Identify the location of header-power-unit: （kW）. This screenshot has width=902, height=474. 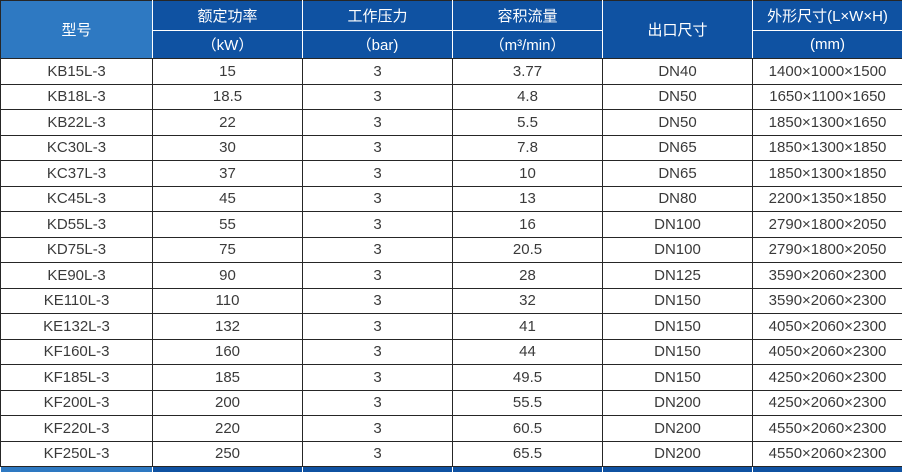
(227, 44).